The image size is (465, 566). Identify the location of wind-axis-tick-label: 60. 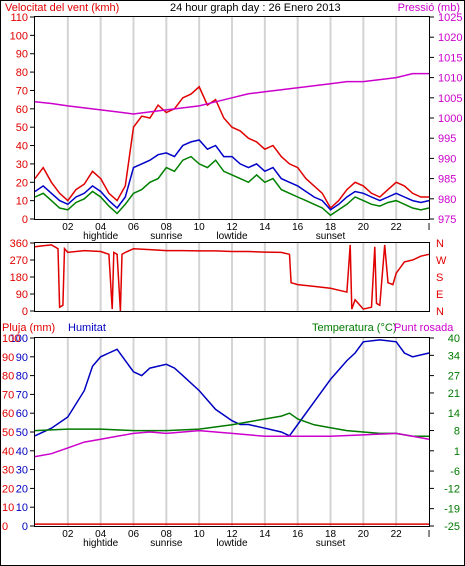
(22, 110).